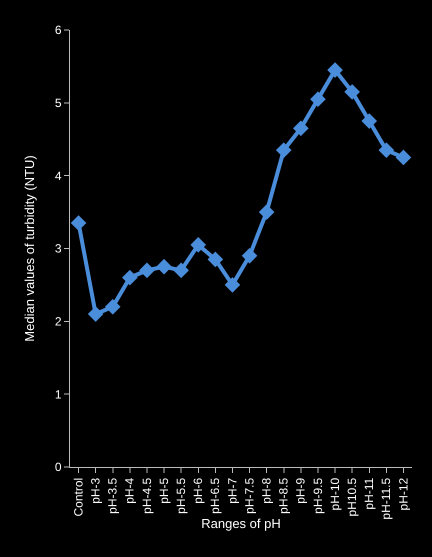 This screenshot has width=432, height=557. Describe the element at coordinates (301, 490) in the screenshot. I see `x-tick-label: pH-9` at that location.